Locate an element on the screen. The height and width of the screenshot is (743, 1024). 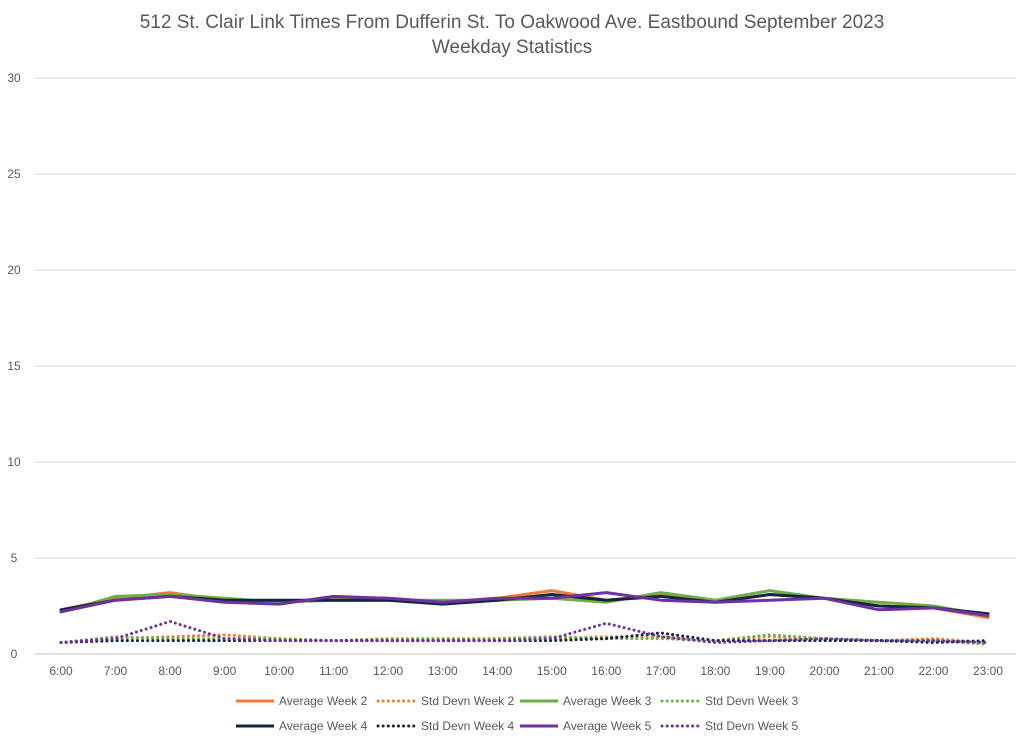
y-tick-label: 30 is located at coordinates (14, 78).